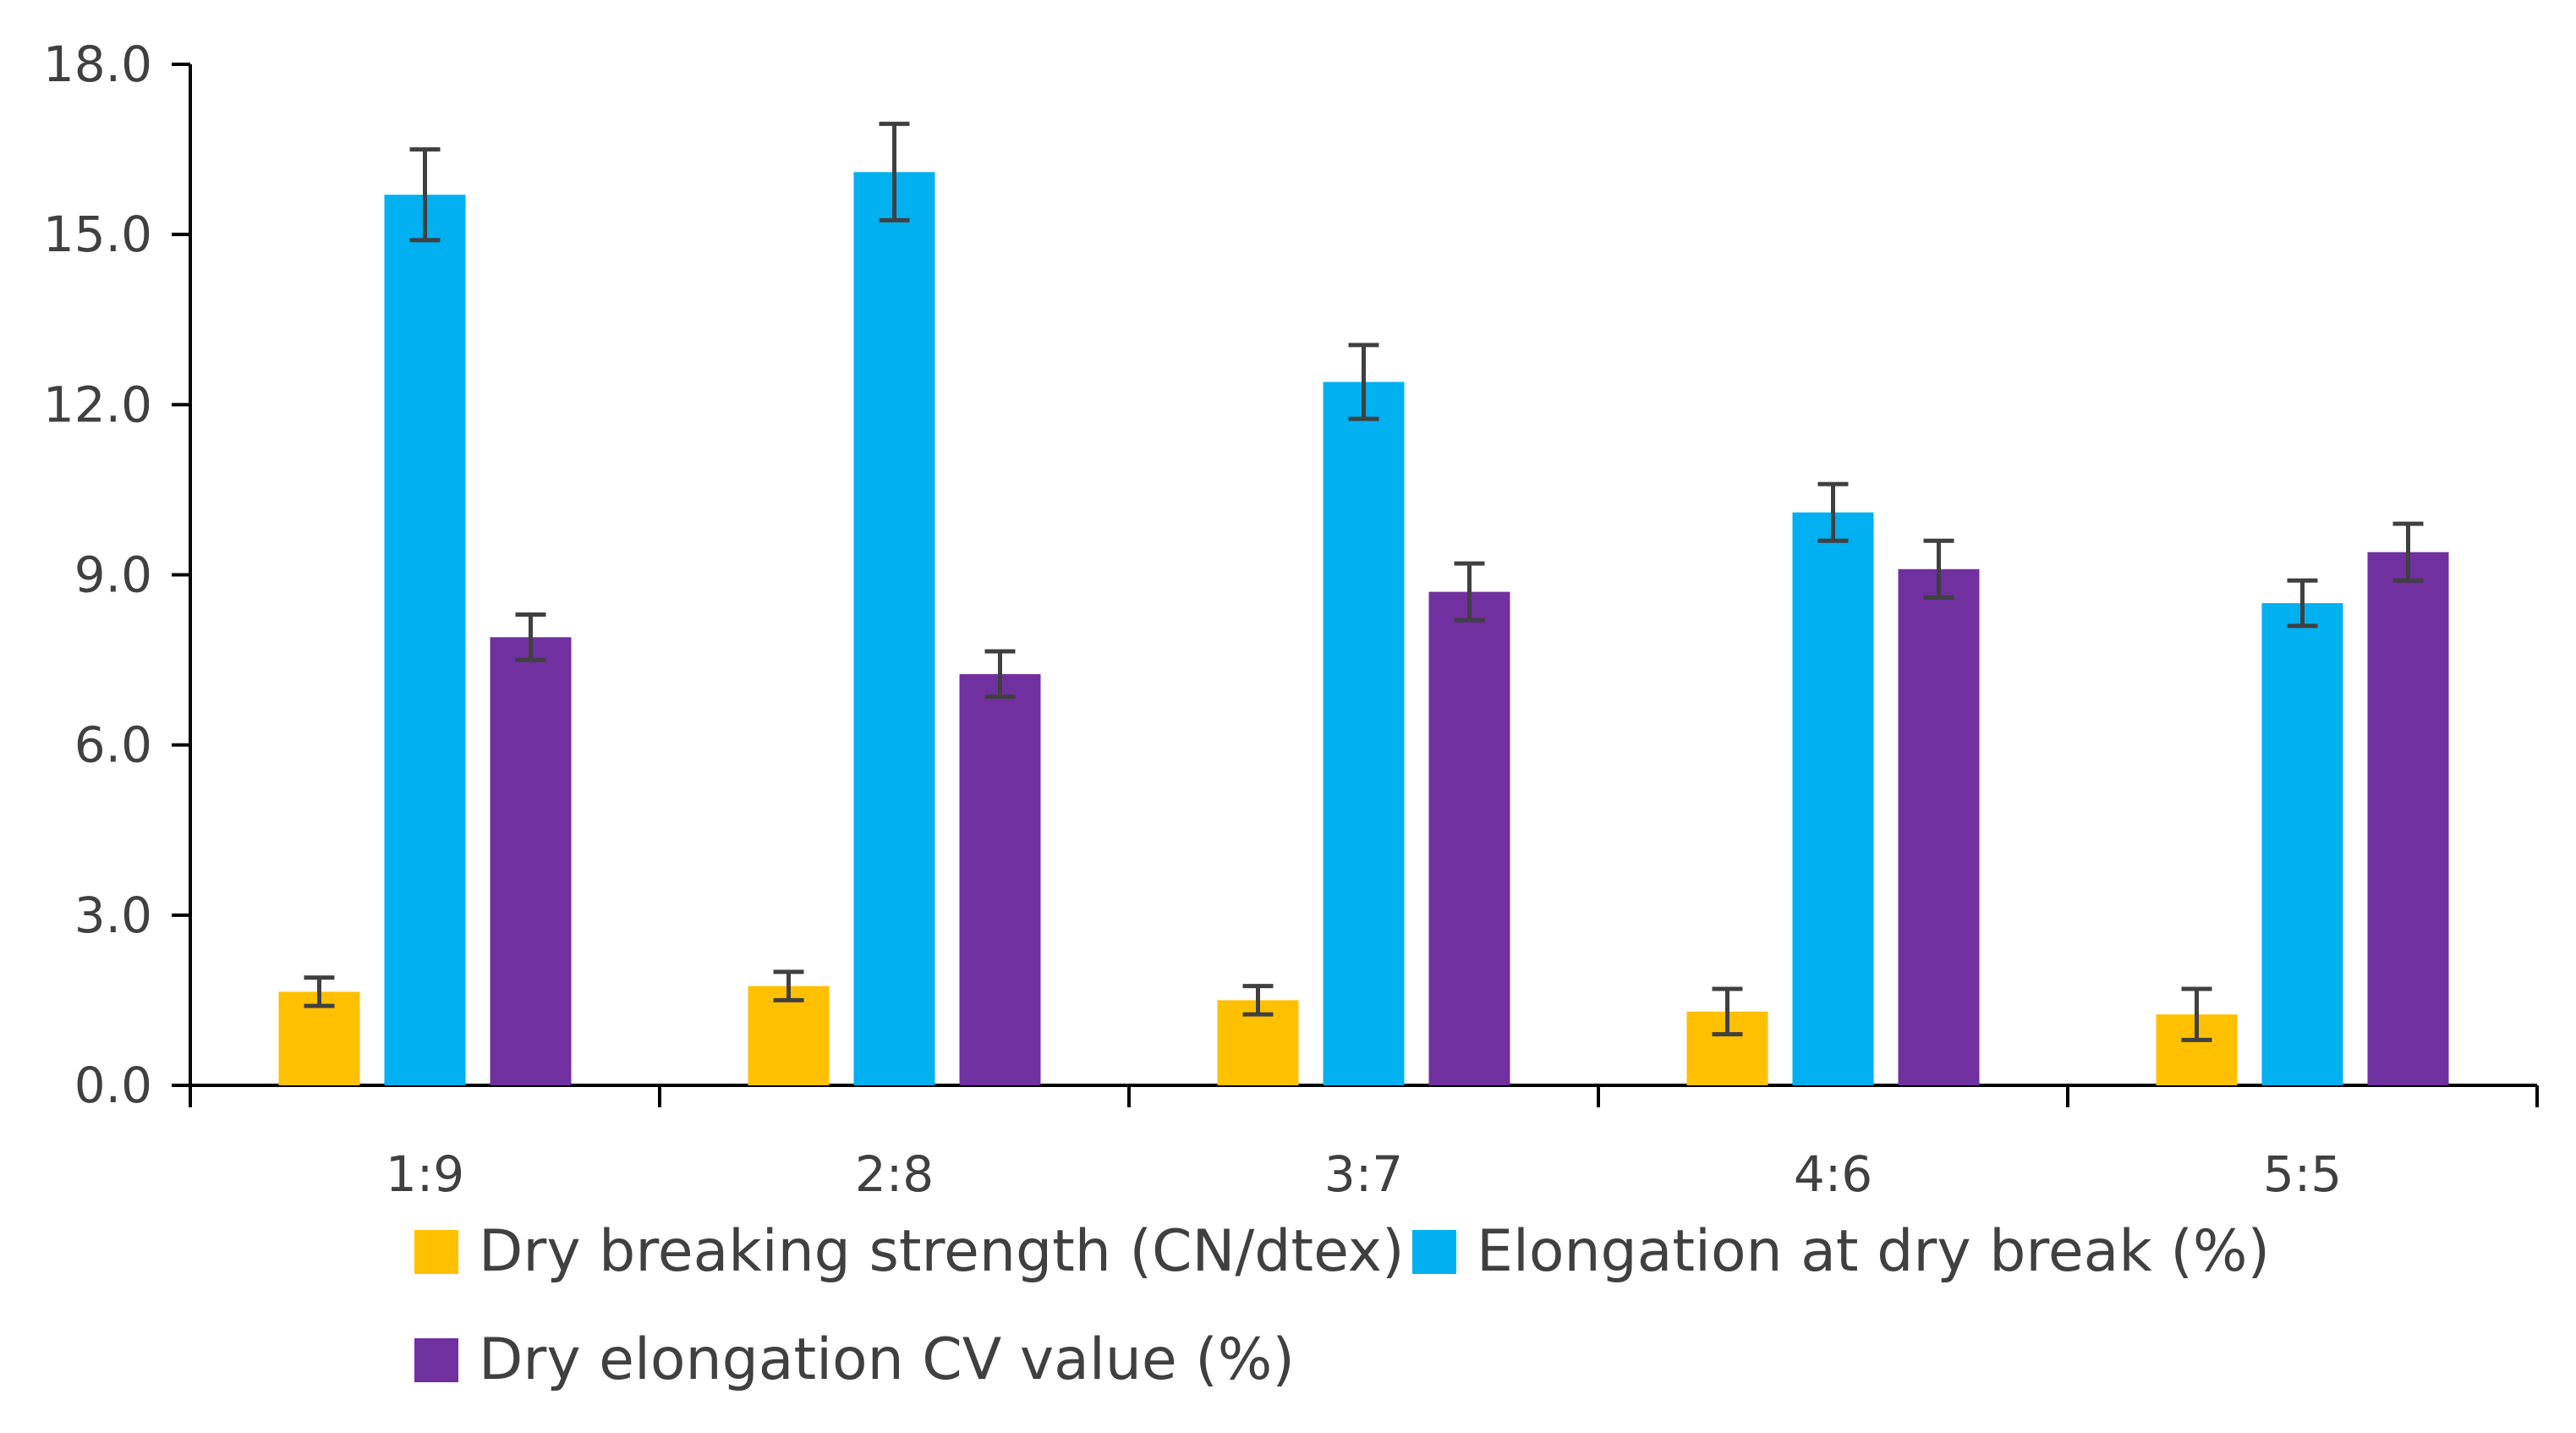  I want to click on x-tick-label: 2:8, so click(894, 1174).